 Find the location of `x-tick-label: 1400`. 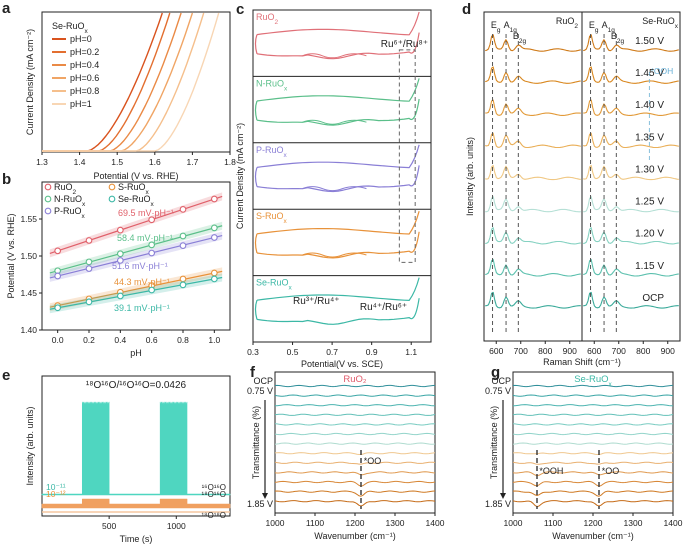

x-tick-label: 1400 is located at coordinates (435, 523).